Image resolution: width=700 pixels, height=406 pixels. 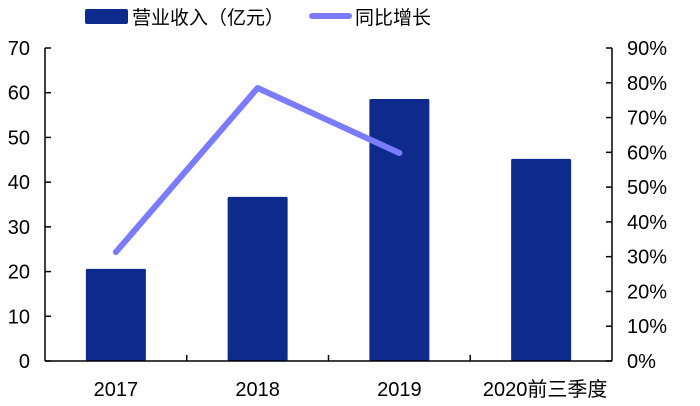 I want to click on x-tick-label: 2020前三季度, so click(x=545, y=389).